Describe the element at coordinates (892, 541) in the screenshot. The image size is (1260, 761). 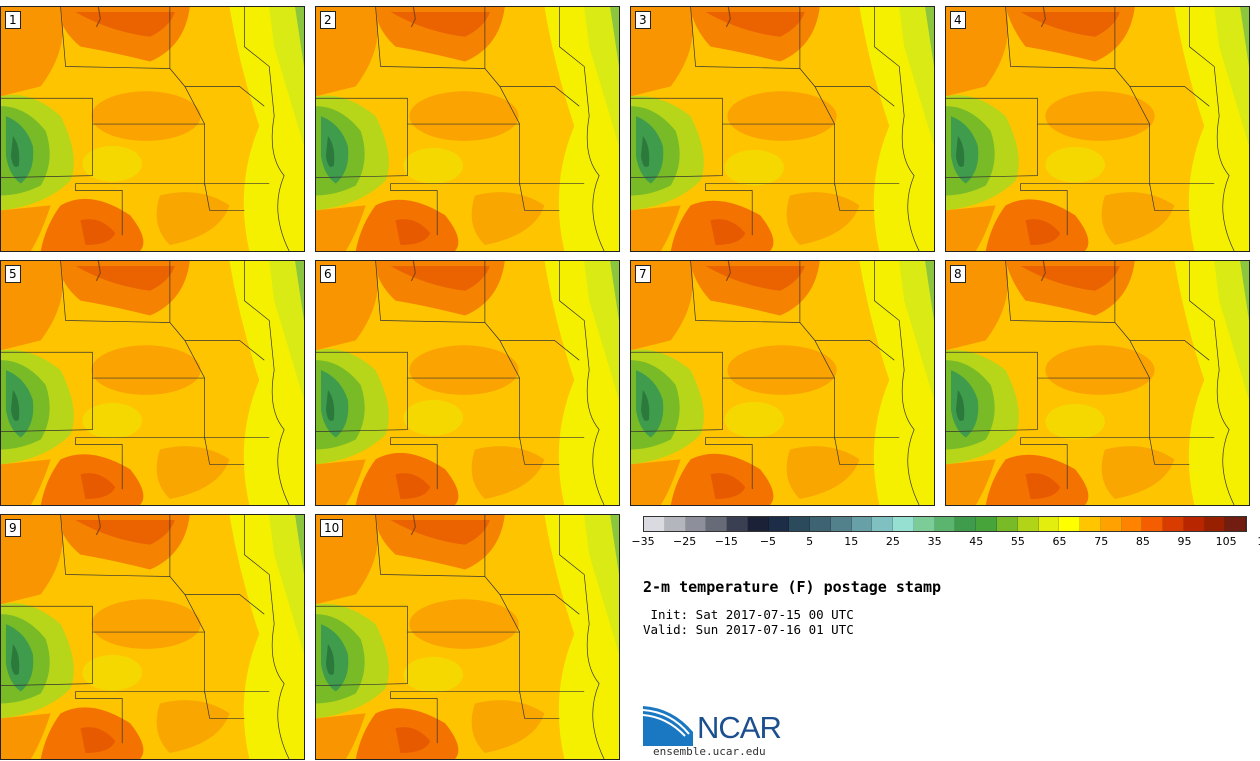
I see `colorbar-tick-label: 25` at that location.